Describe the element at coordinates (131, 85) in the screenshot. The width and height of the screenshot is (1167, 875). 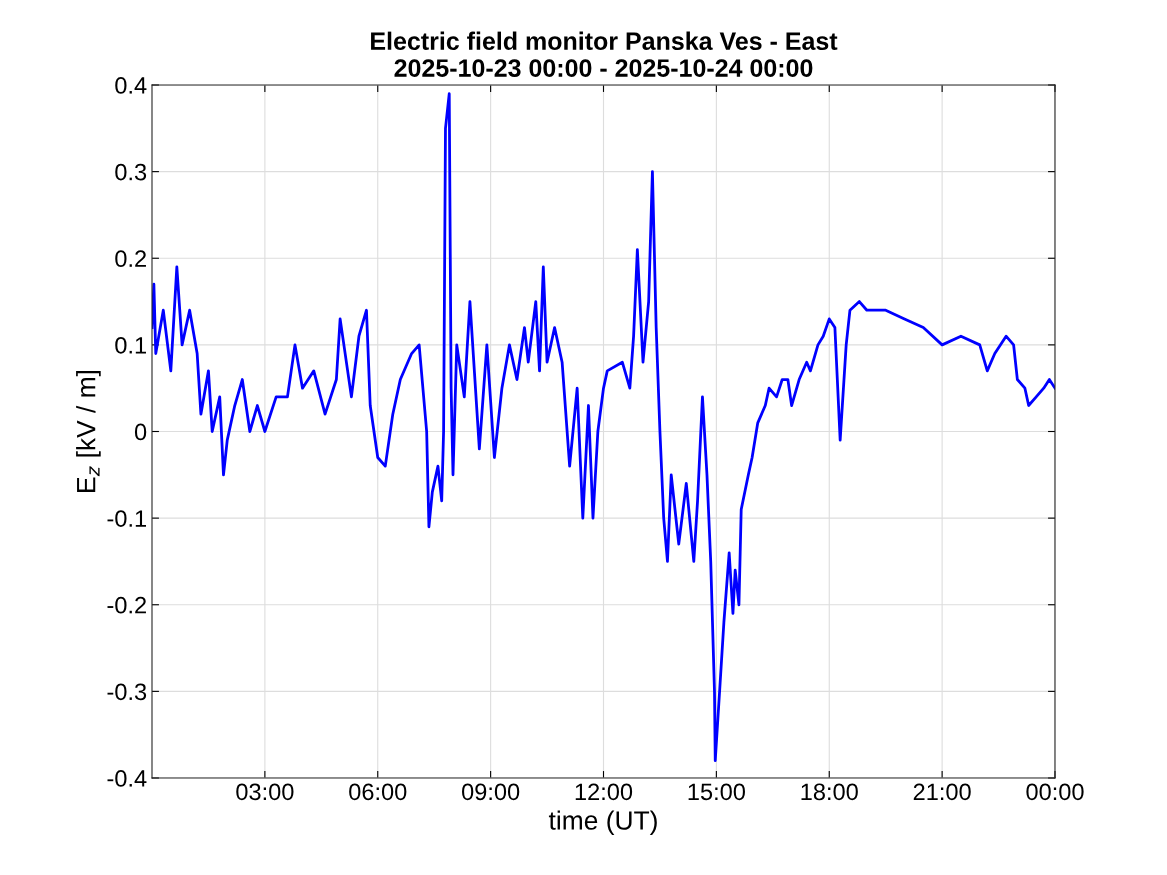
I see `y-tick-label: 0.4` at that location.